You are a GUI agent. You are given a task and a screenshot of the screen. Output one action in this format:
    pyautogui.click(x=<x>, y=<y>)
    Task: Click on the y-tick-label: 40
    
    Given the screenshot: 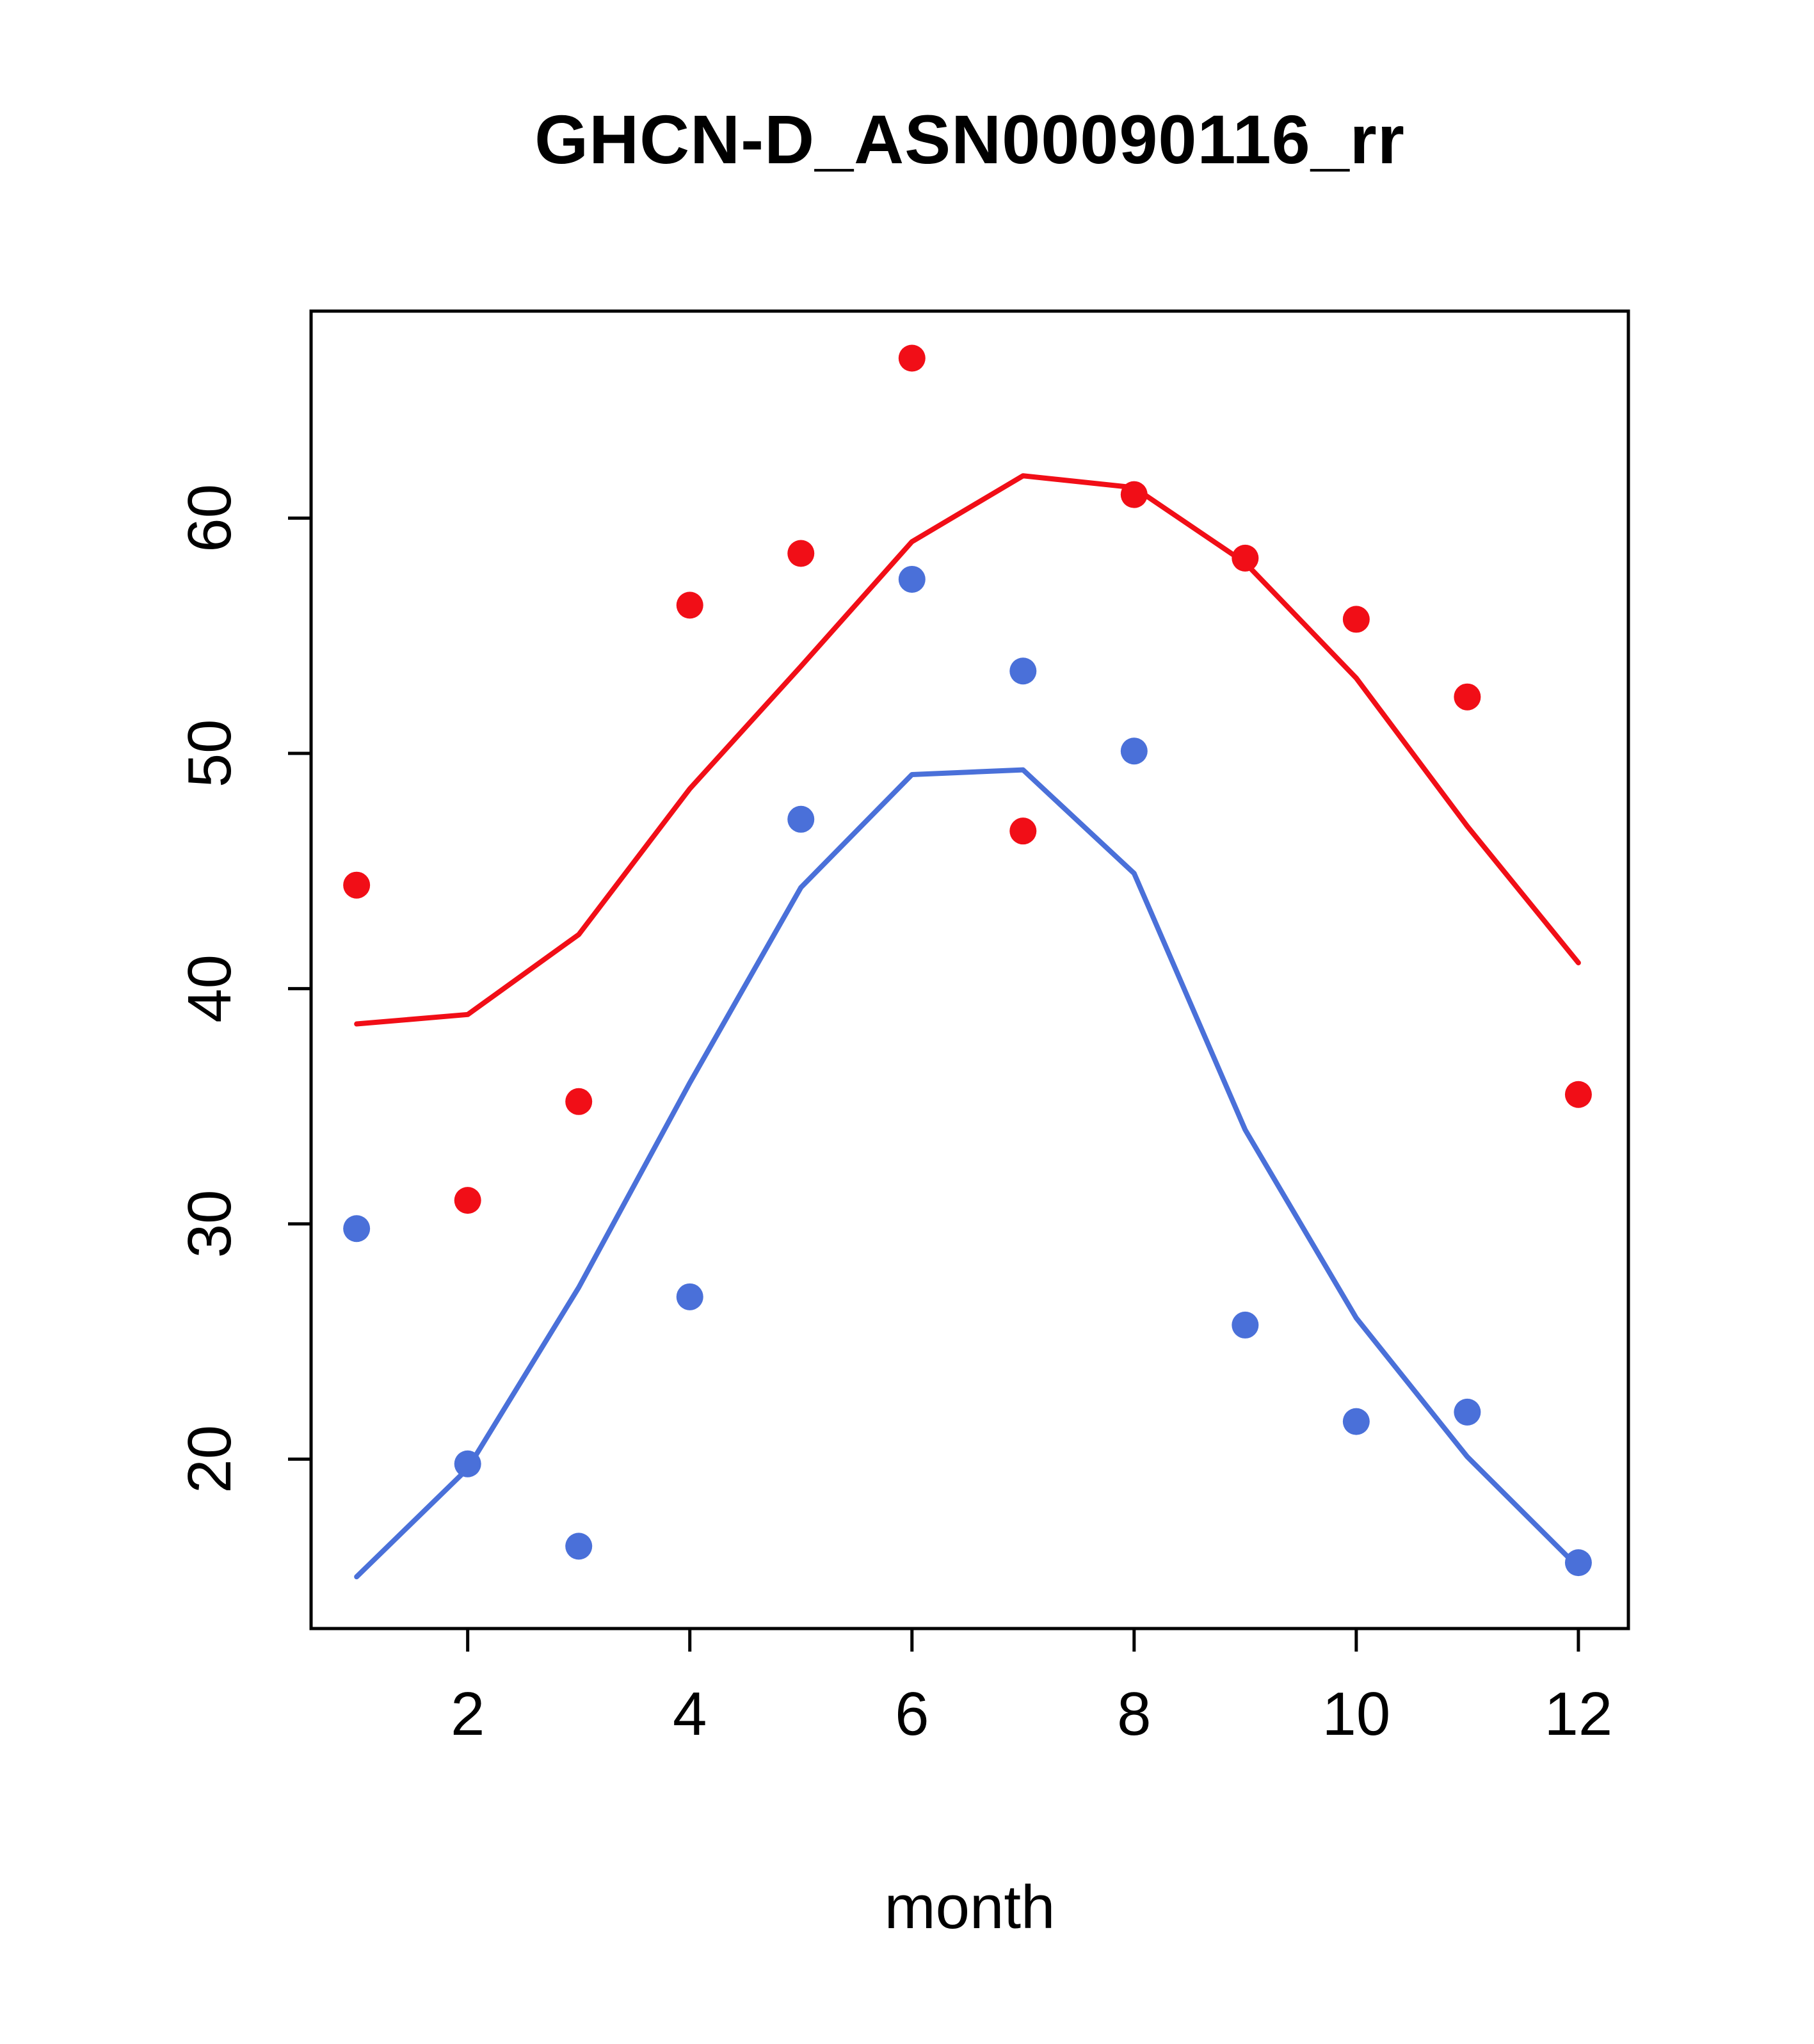 What is the action you would take?
    pyautogui.click(x=209, y=988)
    